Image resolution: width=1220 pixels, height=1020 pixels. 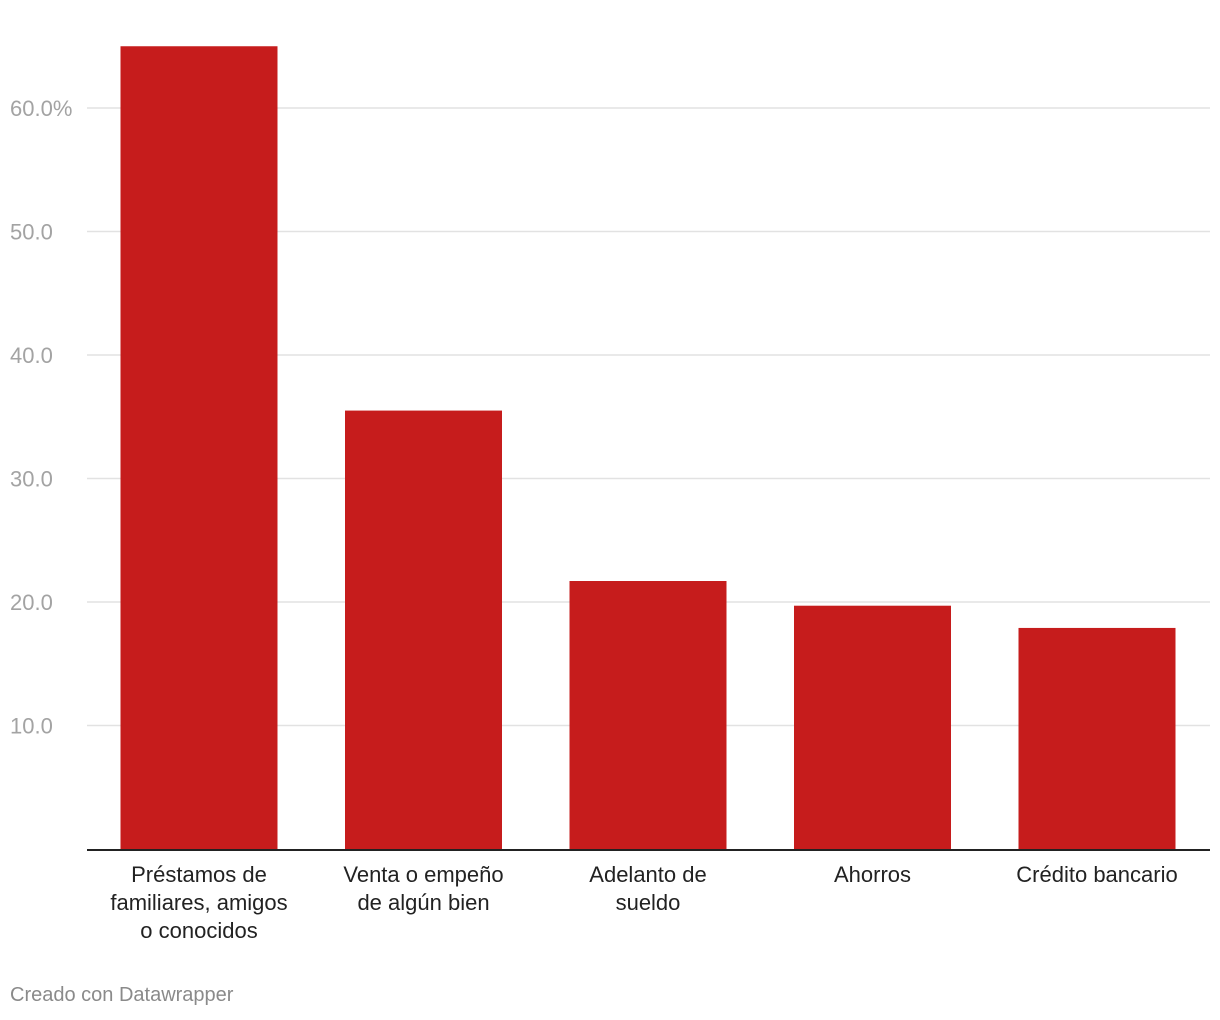 I want to click on y-tick-label-60: 60.0%, so click(x=41, y=108).